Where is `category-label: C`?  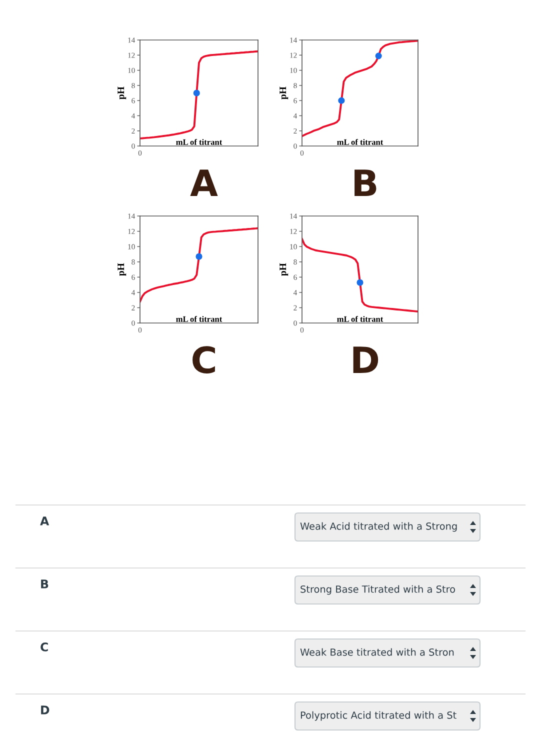 category-label: C is located at coordinates (44, 647).